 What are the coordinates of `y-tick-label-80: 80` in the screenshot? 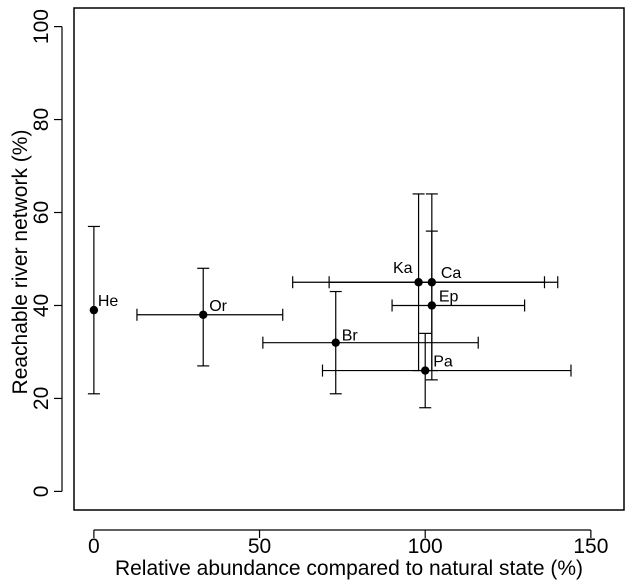 It's located at (41, 119).